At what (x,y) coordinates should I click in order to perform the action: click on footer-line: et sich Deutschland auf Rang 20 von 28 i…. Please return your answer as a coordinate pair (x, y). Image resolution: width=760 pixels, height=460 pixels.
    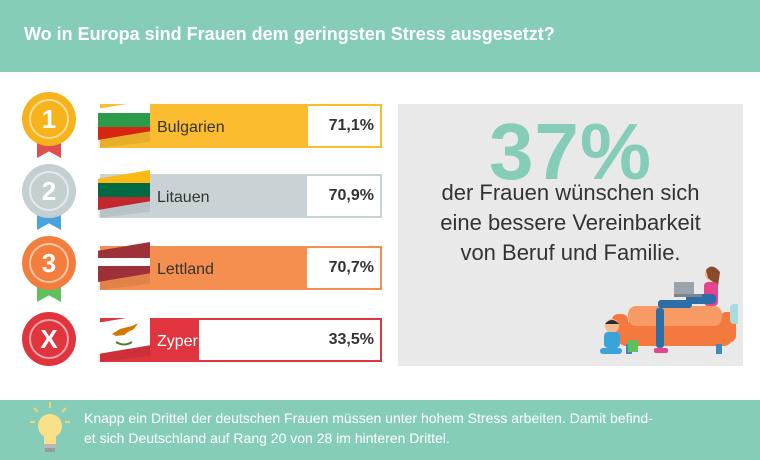
    Looking at the image, I should click on (267, 438).